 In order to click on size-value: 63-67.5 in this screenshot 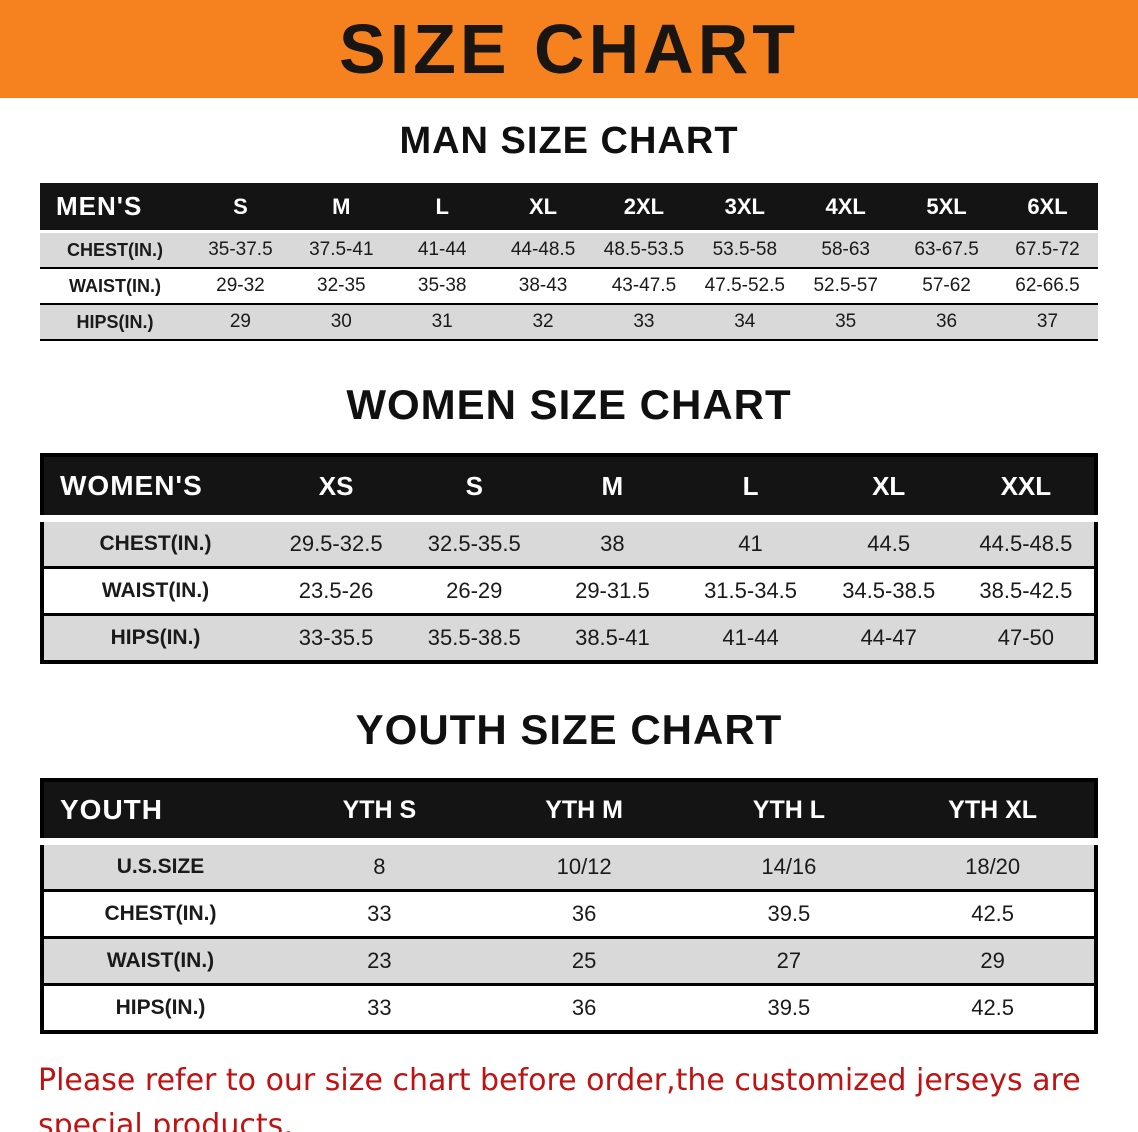, I will do `click(946, 249)`.